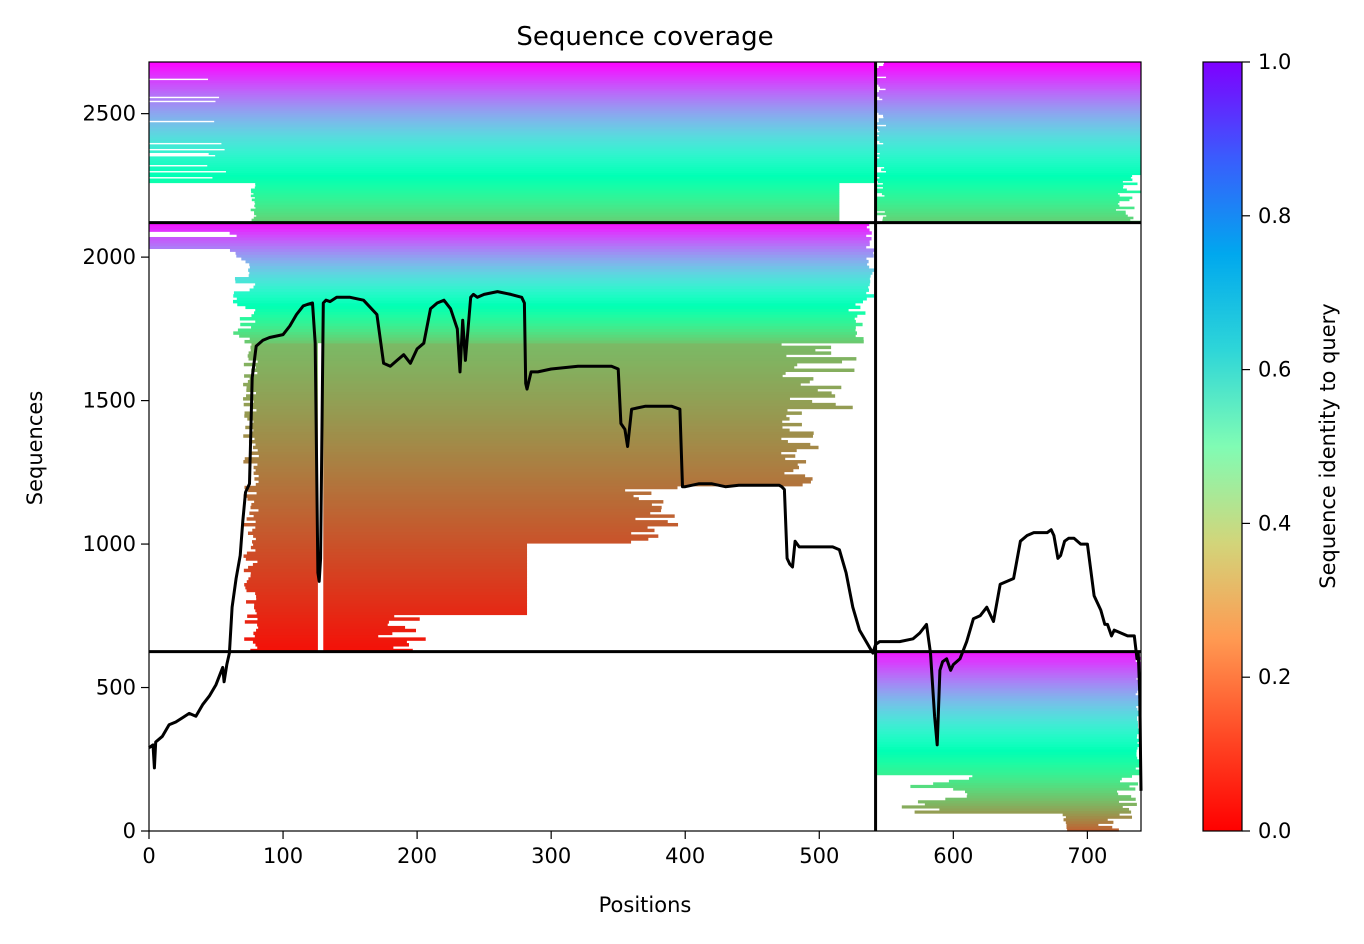 The width and height of the screenshot is (1364, 944). Describe the element at coordinates (685, 856) in the screenshot. I see `x-tick-label: 400` at that location.